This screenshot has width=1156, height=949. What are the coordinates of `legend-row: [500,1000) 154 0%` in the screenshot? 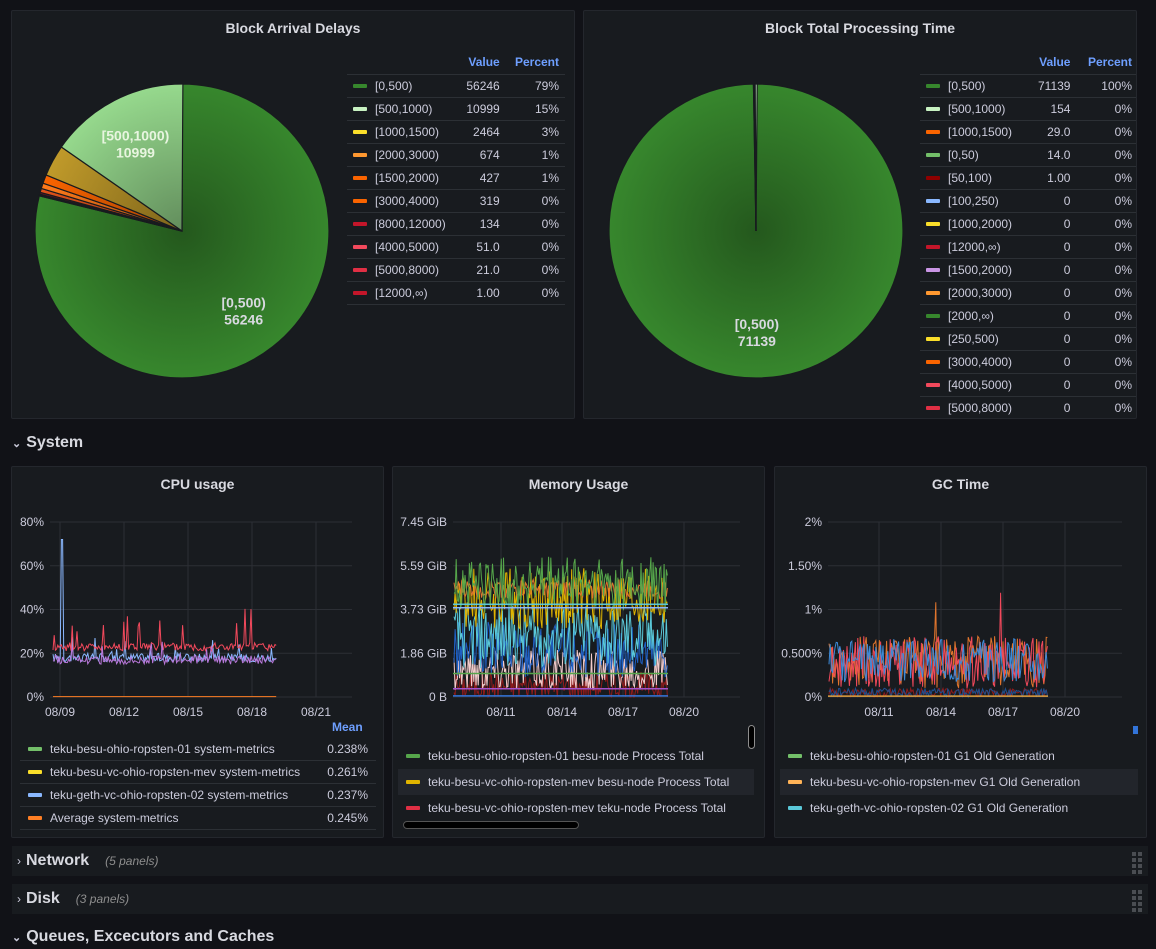 It's located at (1028, 109).